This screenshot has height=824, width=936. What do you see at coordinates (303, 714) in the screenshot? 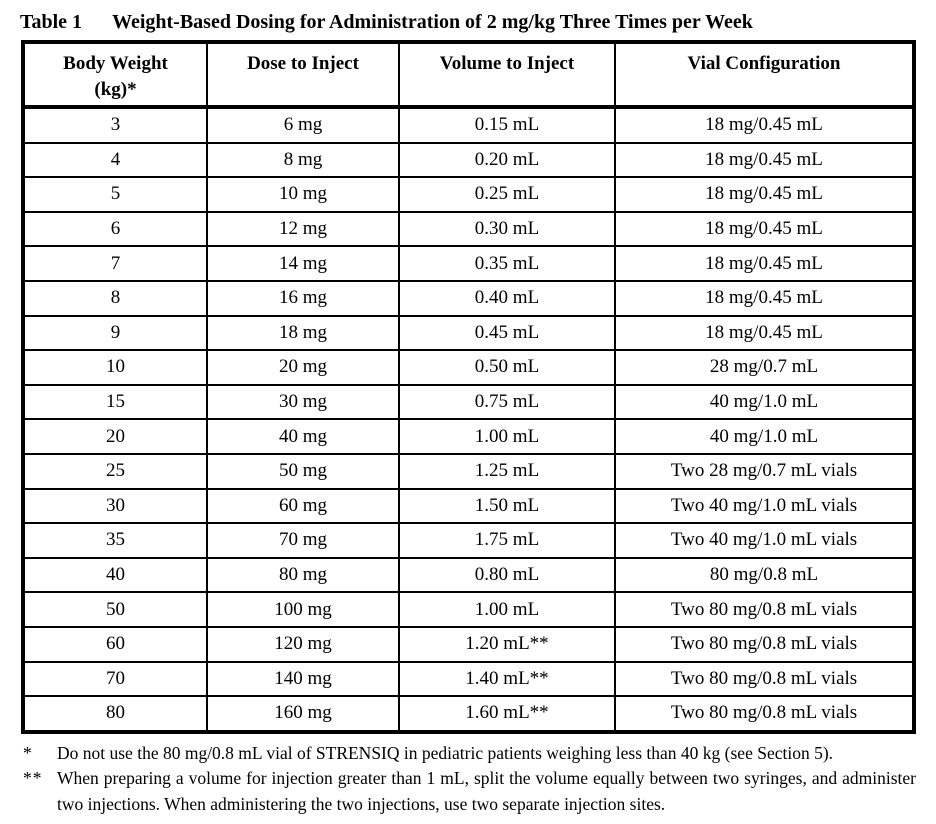
I see `table-cell: 160 mg` at bounding box center [303, 714].